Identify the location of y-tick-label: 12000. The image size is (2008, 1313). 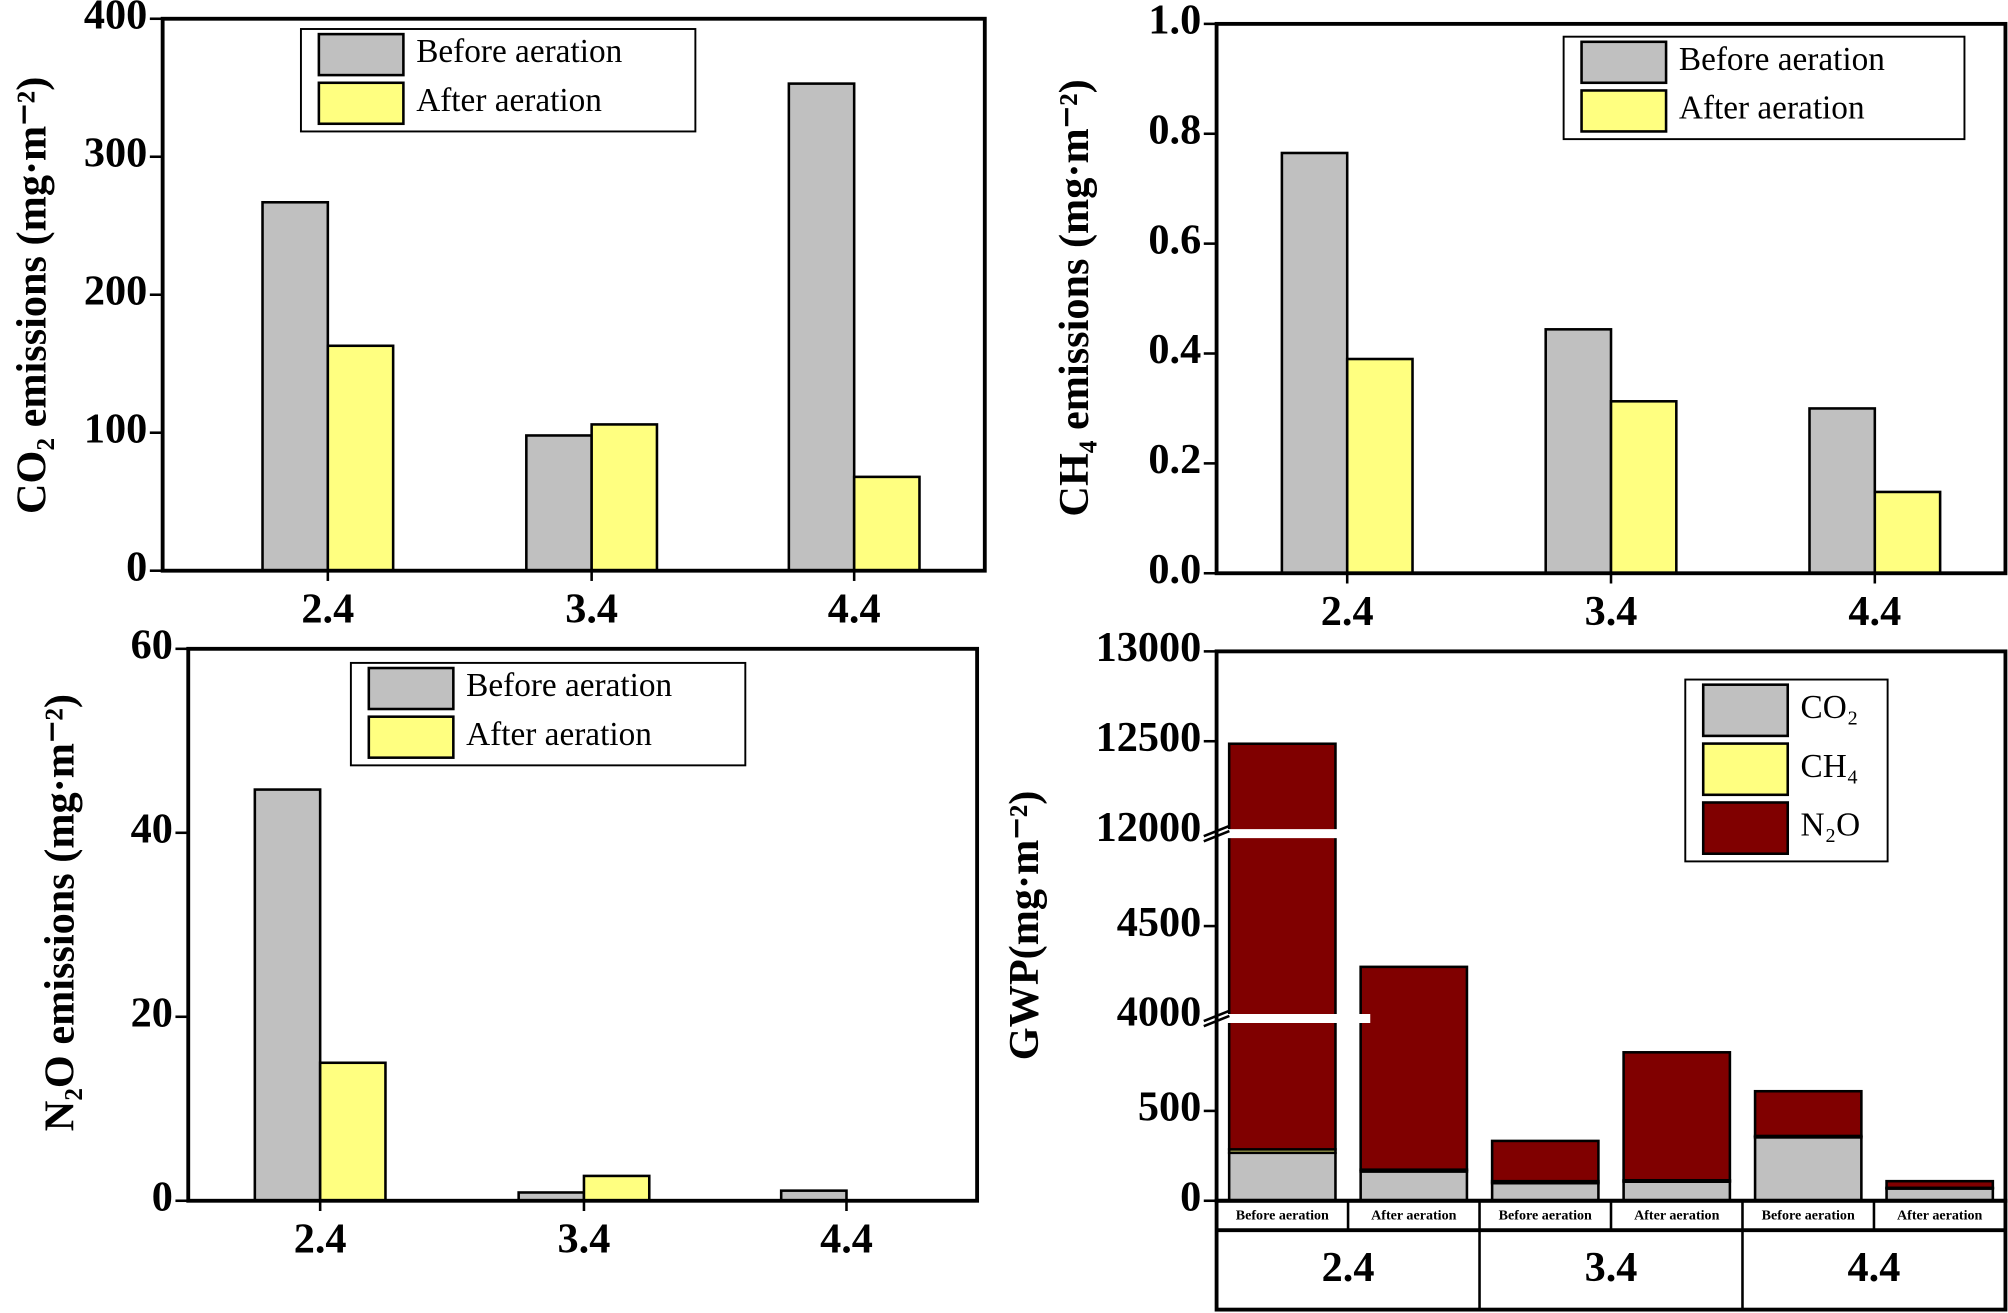
(1149, 827).